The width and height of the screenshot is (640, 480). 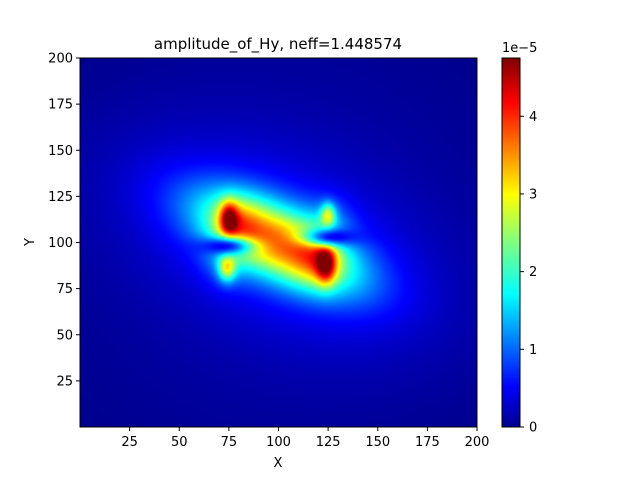 What do you see at coordinates (129, 442) in the screenshot?
I see `x-tick-label: 25` at bounding box center [129, 442].